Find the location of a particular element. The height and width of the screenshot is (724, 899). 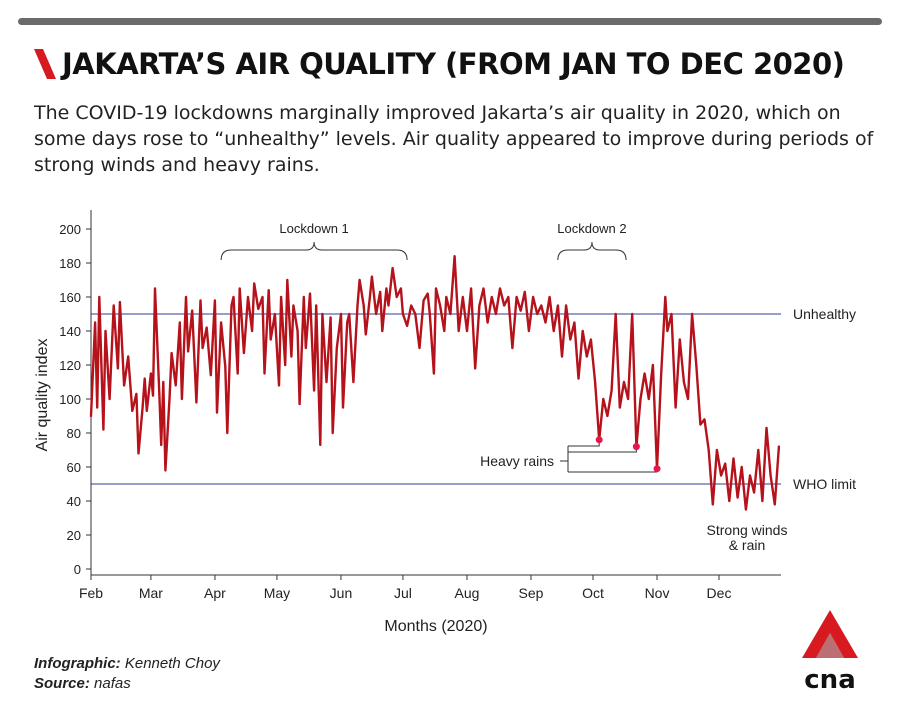

y-tick-label: 80 is located at coordinates (74, 433).